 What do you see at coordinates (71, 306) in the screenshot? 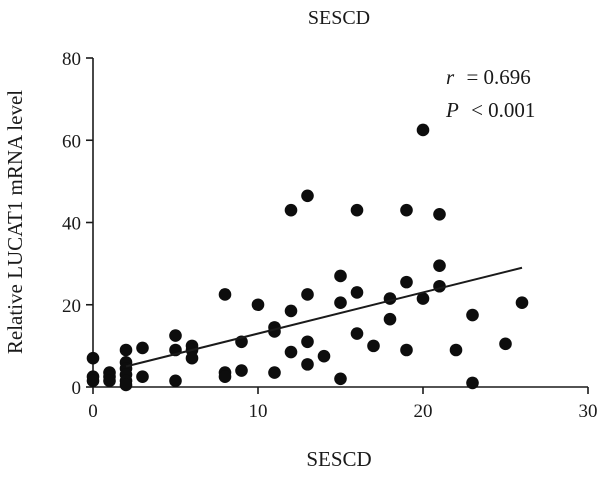
I see `y-tick-label: 20` at bounding box center [71, 306].